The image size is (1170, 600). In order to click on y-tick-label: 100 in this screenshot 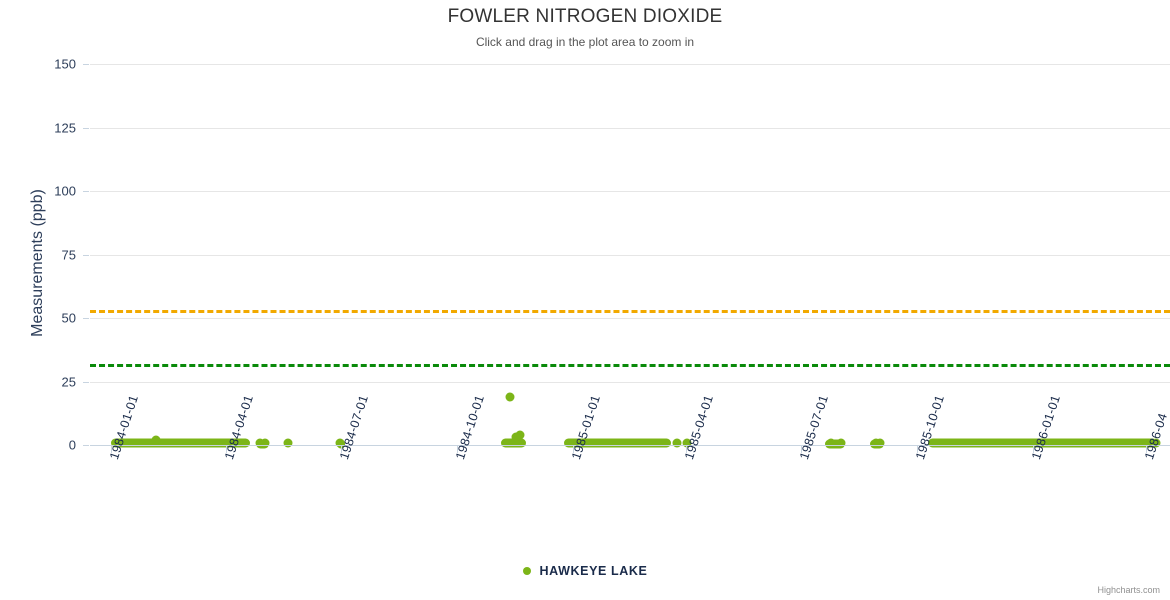, I will do `click(65, 191)`.